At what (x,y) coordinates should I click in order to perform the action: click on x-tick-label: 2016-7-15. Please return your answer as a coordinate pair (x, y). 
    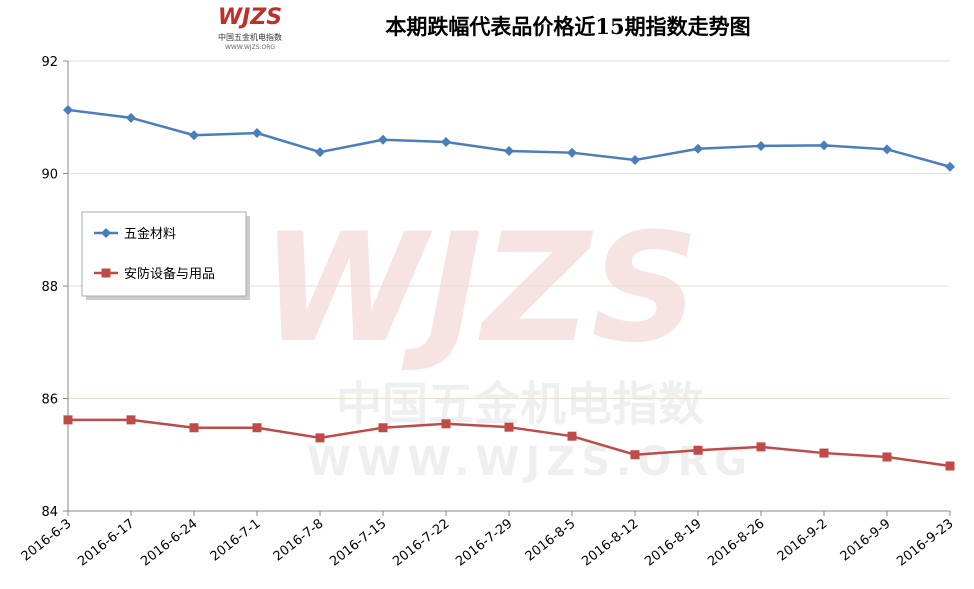
    Looking at the image, I should click on (358, 542).